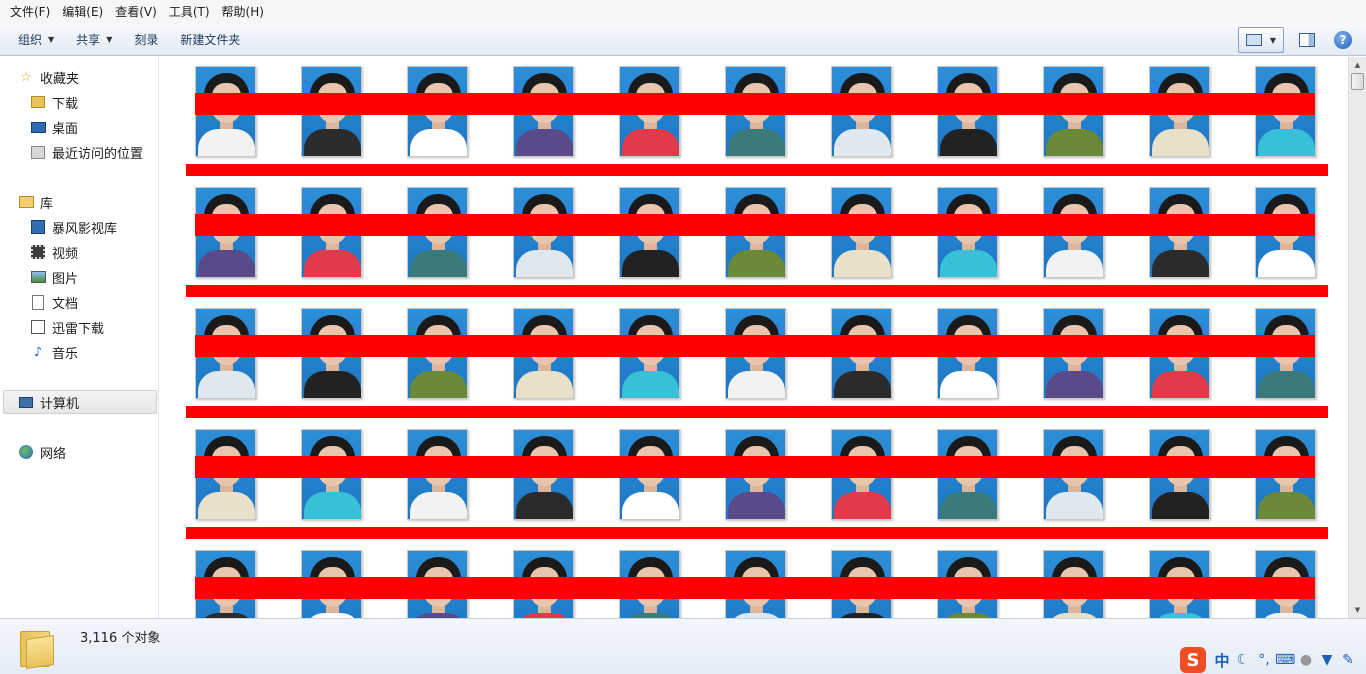 The width and height of the screenshot is (1366, 674). What do you see at coordinates (1357, 610) in the screenshot?
I see `scroll-down-arrow-icon: ▼` at bounding box center [1357, 610].